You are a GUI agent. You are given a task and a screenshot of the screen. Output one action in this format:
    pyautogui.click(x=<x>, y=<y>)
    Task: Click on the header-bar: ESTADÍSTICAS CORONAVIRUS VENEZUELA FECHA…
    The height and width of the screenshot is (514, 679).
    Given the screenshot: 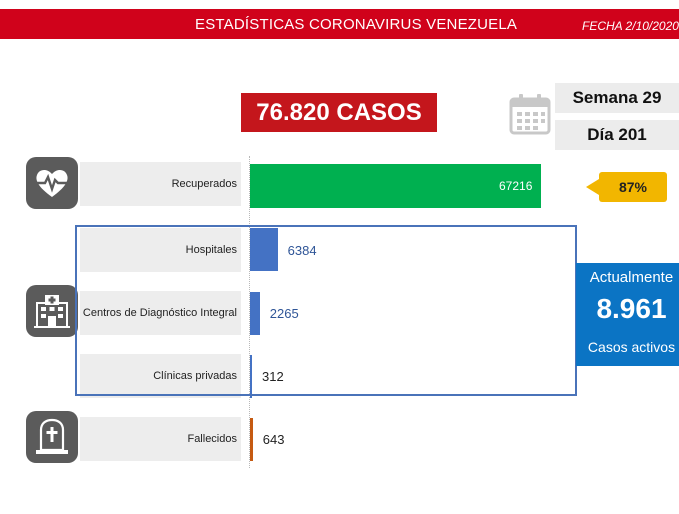 What is the action you would take?
    pyautogui.click(x=339, y=24)
    